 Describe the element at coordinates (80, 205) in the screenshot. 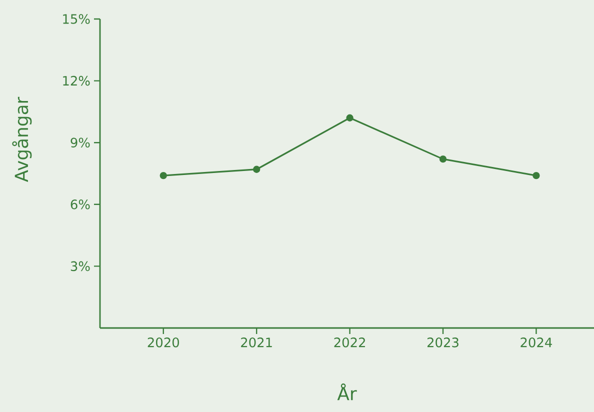

I see `y-tick-label: 6%` at that location.